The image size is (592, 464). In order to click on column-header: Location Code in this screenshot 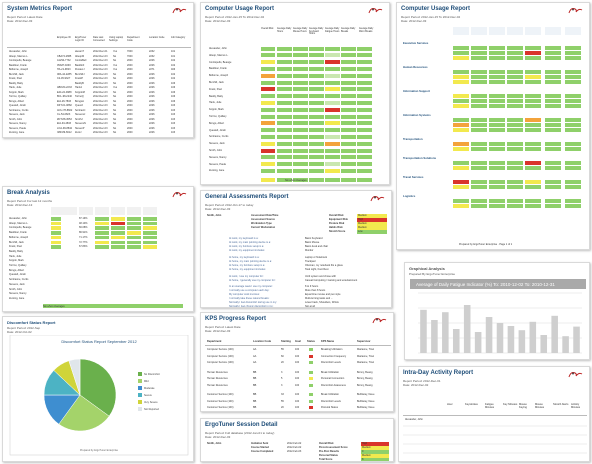, I will do `click(262, 341)`.